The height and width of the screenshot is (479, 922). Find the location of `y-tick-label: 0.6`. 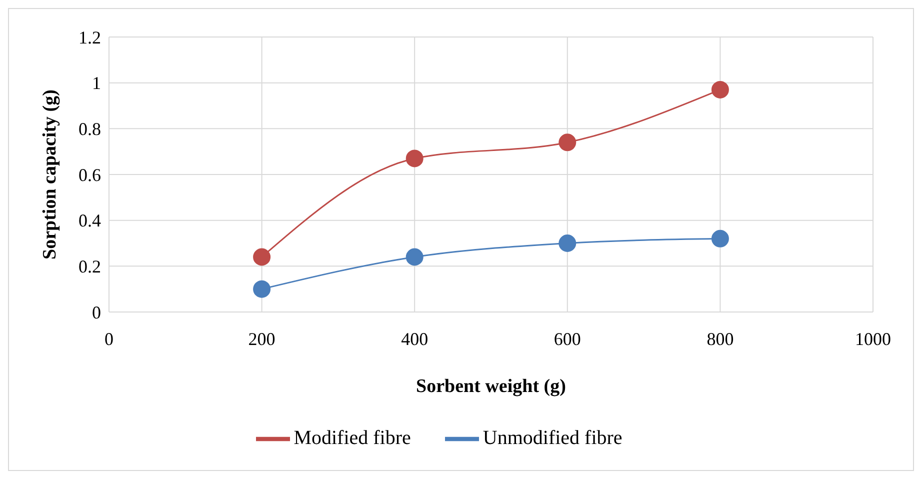

y-tick-label: 0.6 is located at coordinates (89, 174).